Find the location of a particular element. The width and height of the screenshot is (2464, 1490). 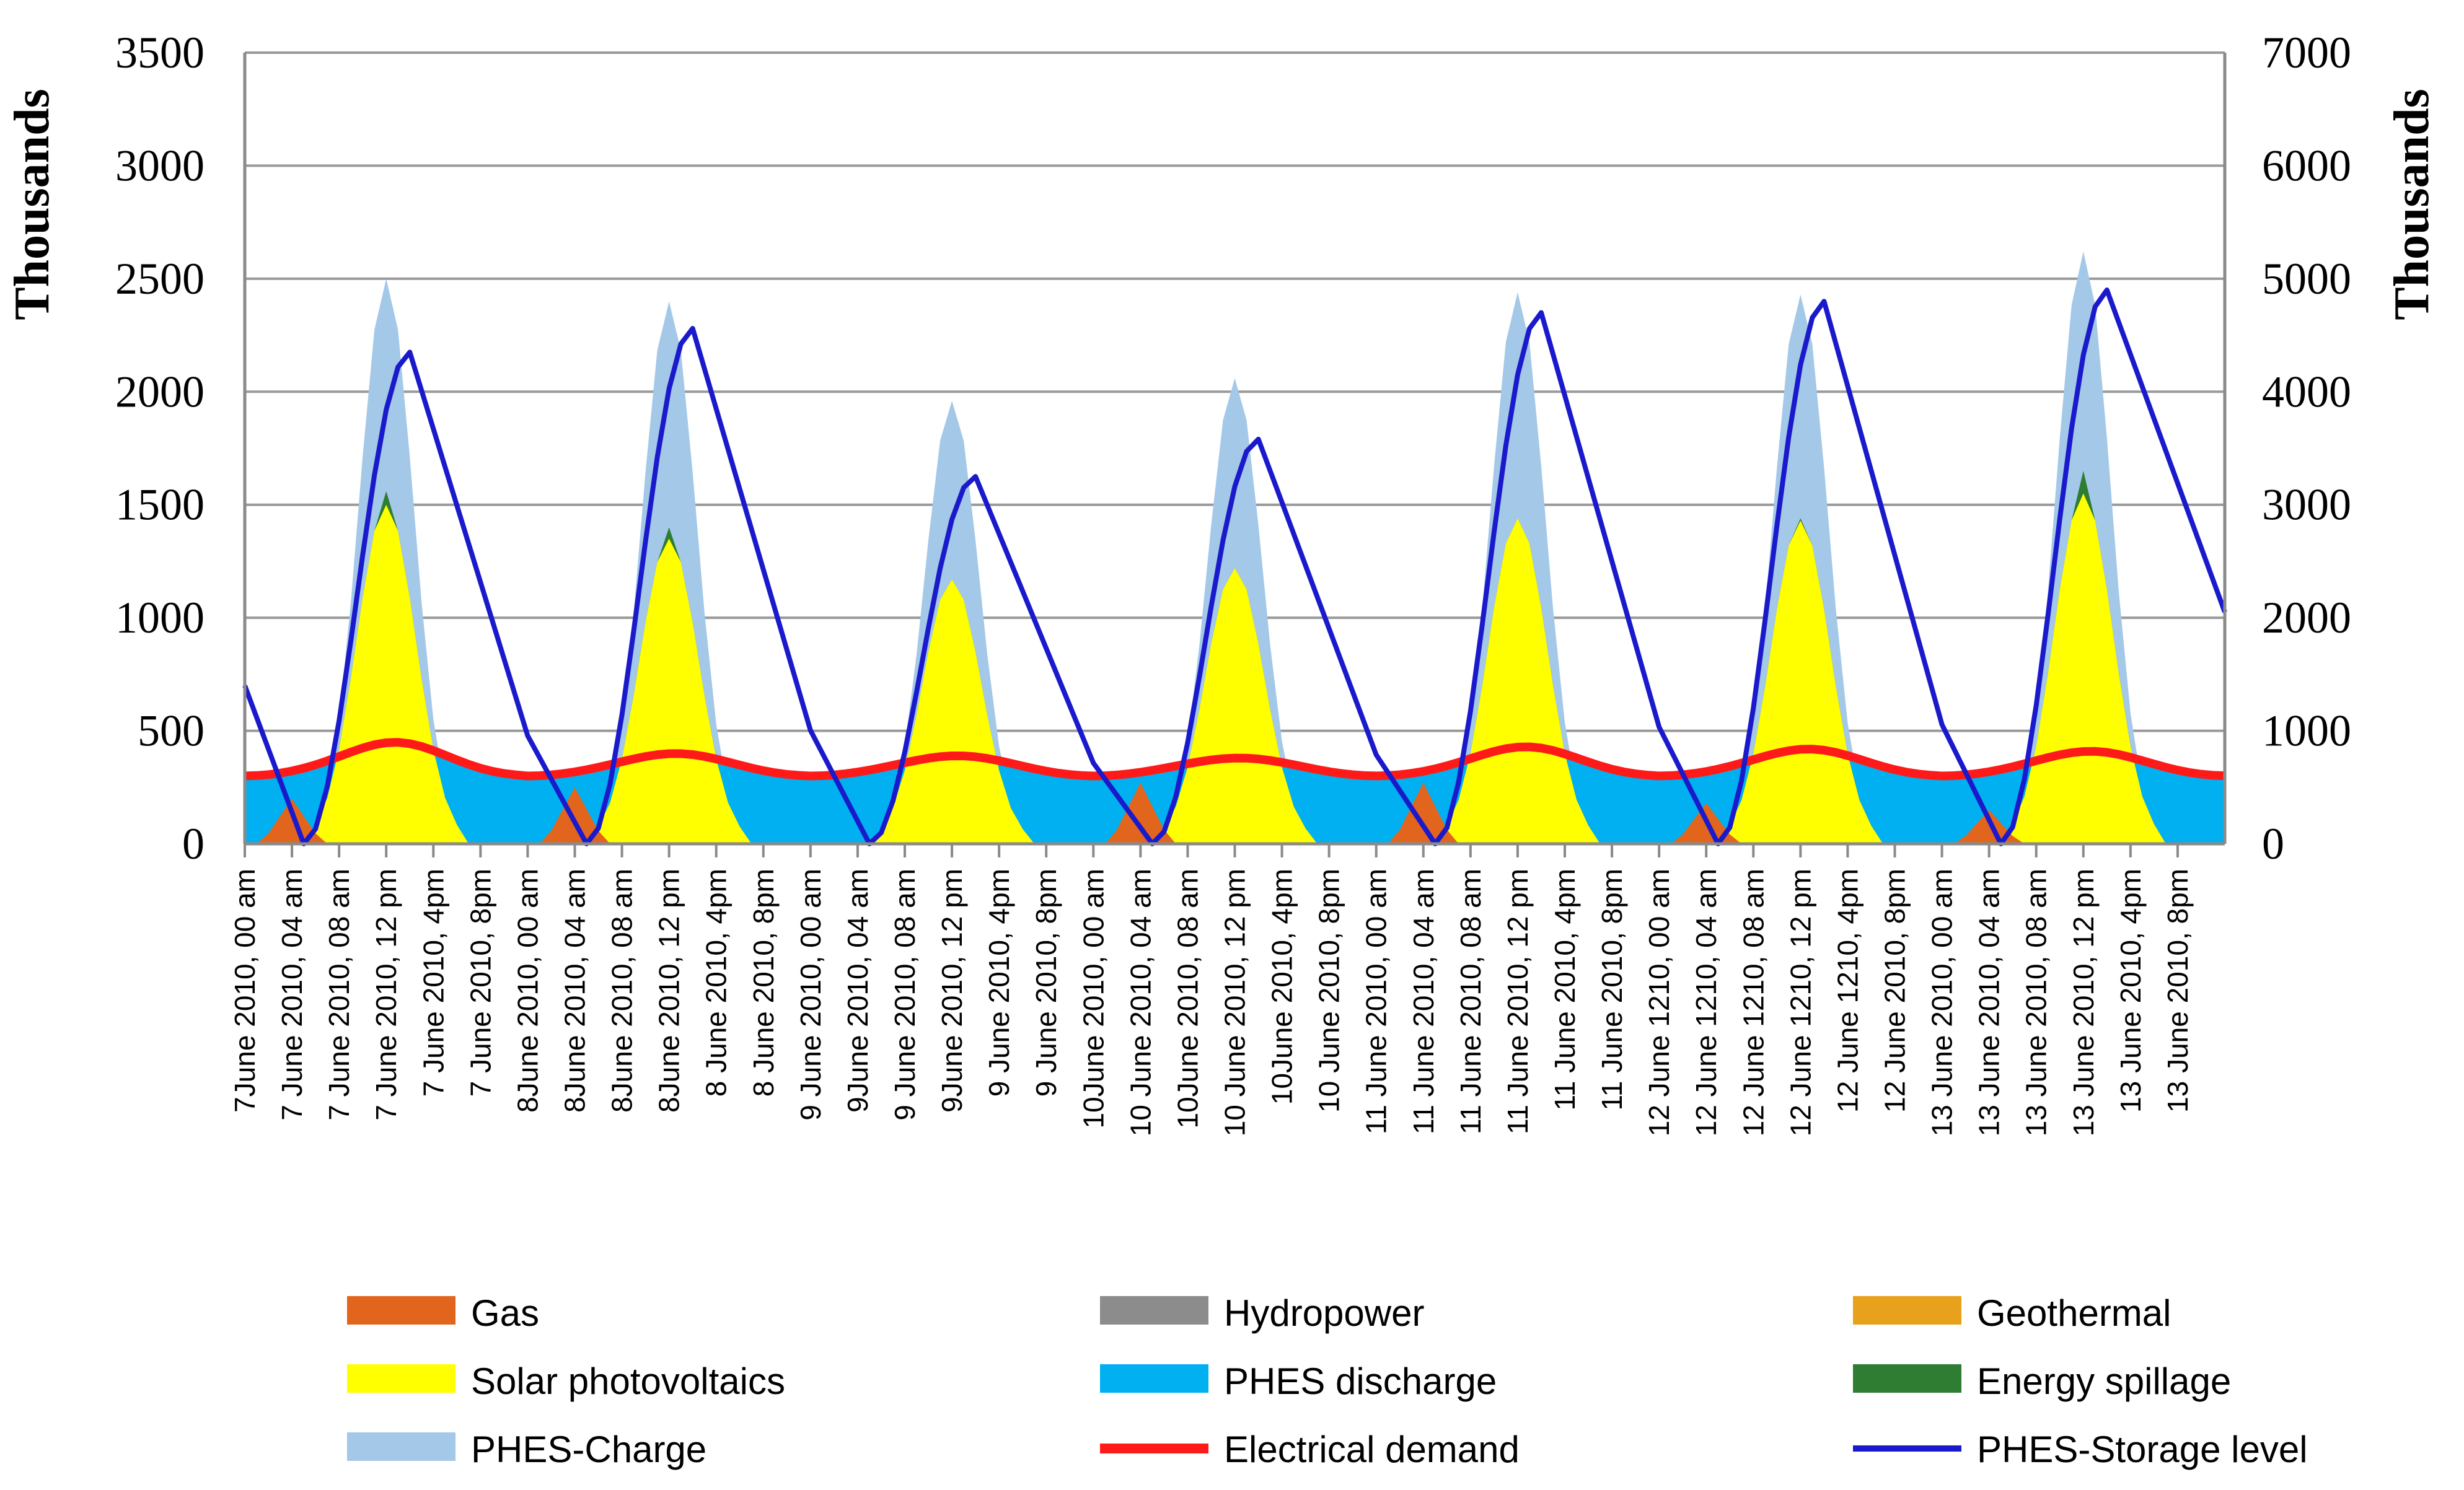

x-tick-label: 10June 2010, 00 am is located at coordinates (1093, 998).